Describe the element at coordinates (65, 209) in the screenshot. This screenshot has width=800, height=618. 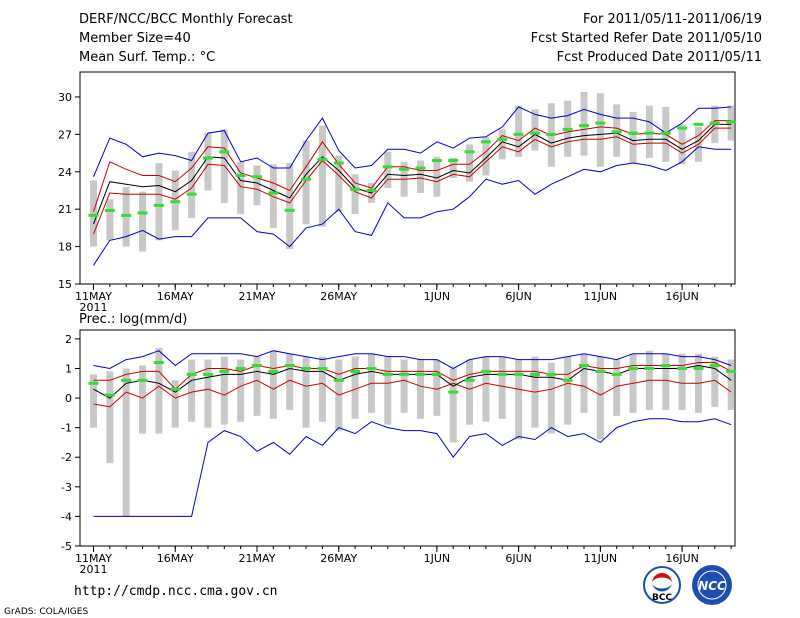
I see `temp-y-tick-label: 21` at that location.